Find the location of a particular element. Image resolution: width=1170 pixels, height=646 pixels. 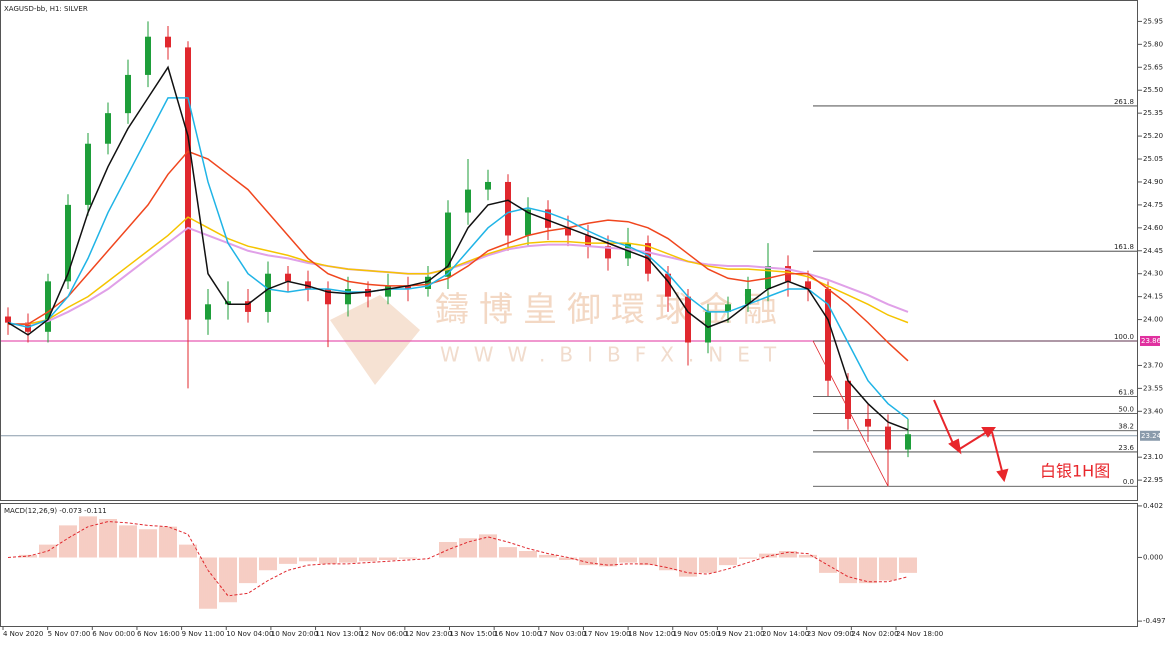

x-tick-label: 12 Nov 06:00 is located at coordinates (383, 634).